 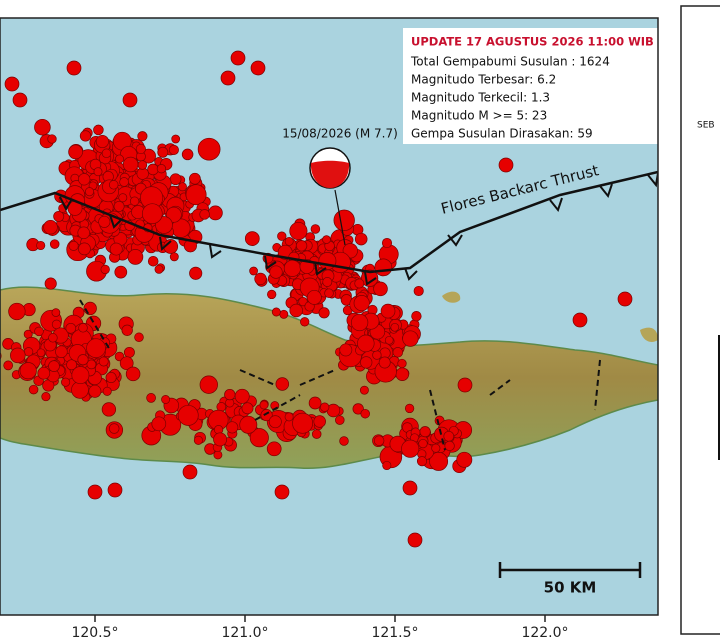 What do you see at coordinates (532, 42) in the screenshot?
I see `info-title: UPDATE 17 AGUSTUS 2026 11:00 WIB` at bounding box center [532, 42].